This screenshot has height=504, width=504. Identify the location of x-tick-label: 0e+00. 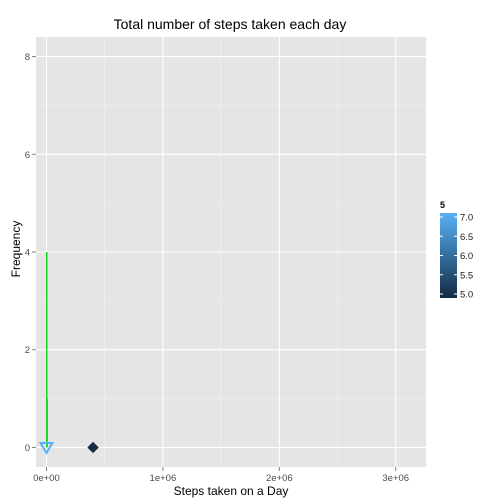
(46, 478).